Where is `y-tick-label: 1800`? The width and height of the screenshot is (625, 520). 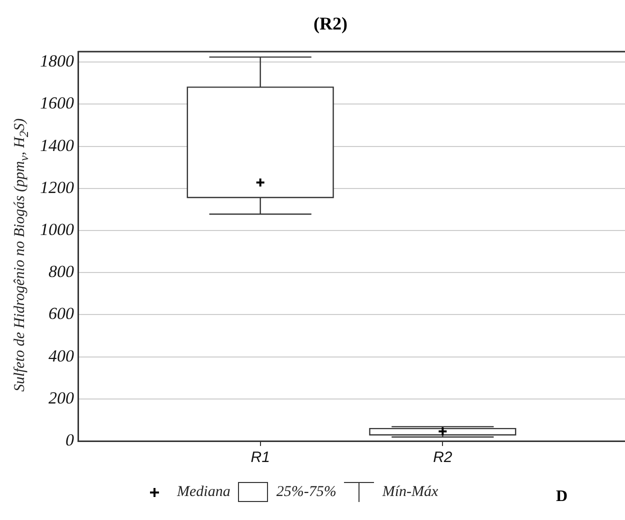 y-tick-label: 1800 is located at coordinates (57, 61).